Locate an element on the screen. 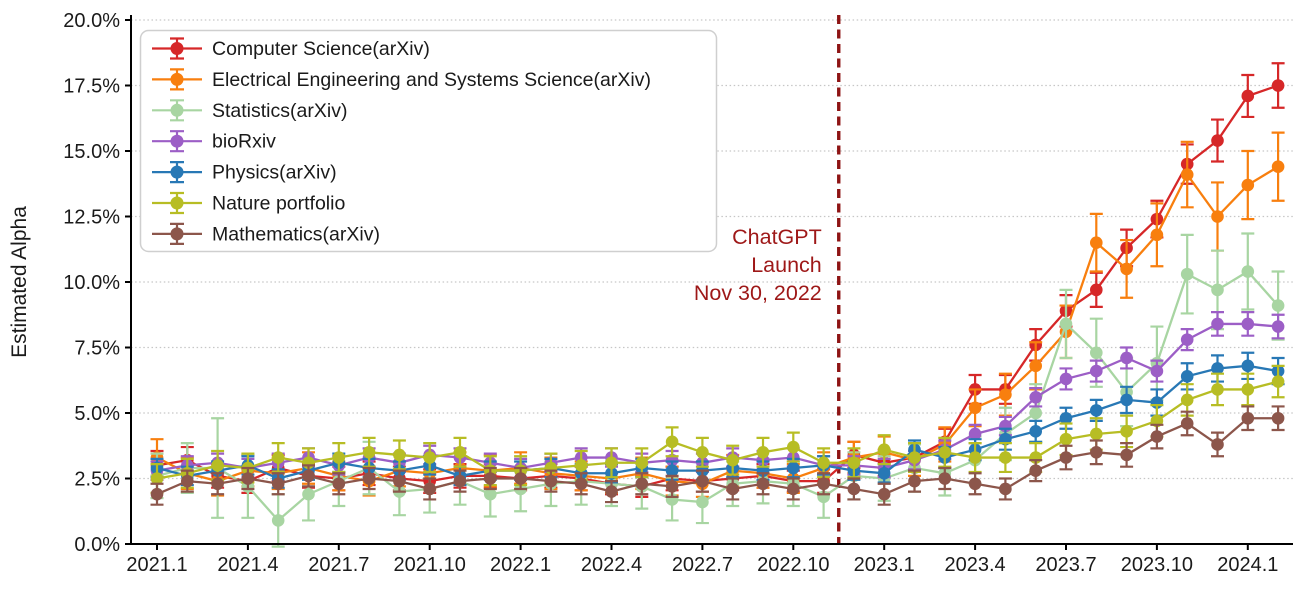  svg-text: 20.0% is located at coordinates (91, 21).